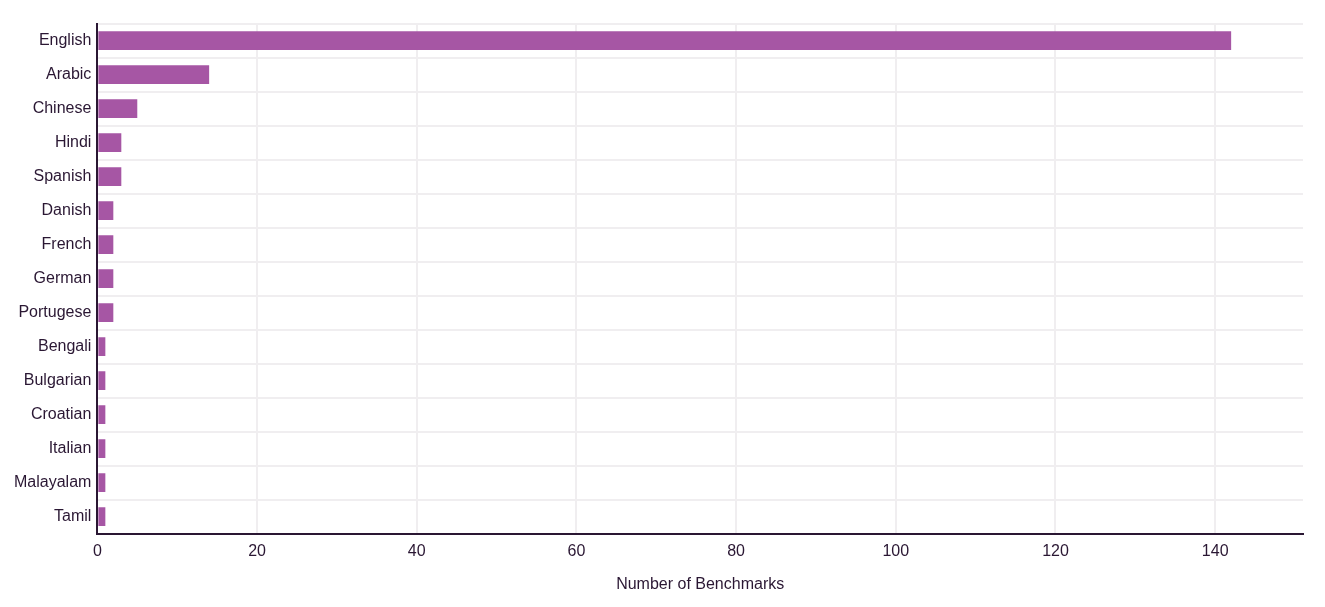 The width and height of the screenshot is (1325, 607). Describe the element at coordinates (66, 244) in the screenshot. I see `y-tick-label: French` at that location.